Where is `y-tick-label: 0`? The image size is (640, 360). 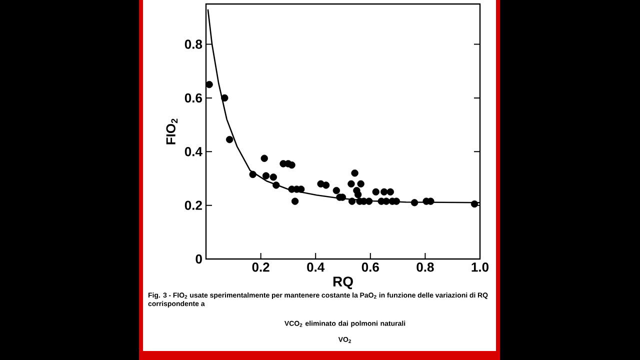
y-tick-label: 0 is located at coordinates (199, 259).